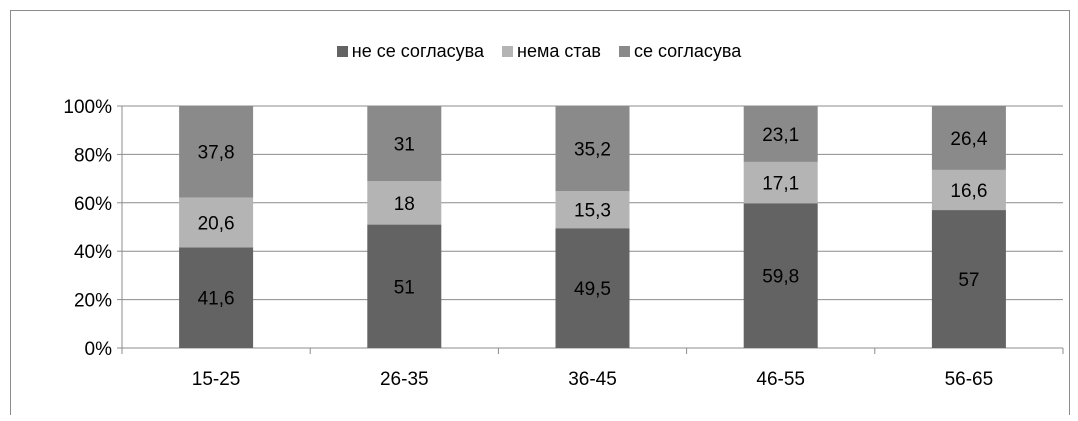 The width and height of the screenshot is (1078, 421). I want to click on legend-item-neutral: нема став, so click(551, 51).